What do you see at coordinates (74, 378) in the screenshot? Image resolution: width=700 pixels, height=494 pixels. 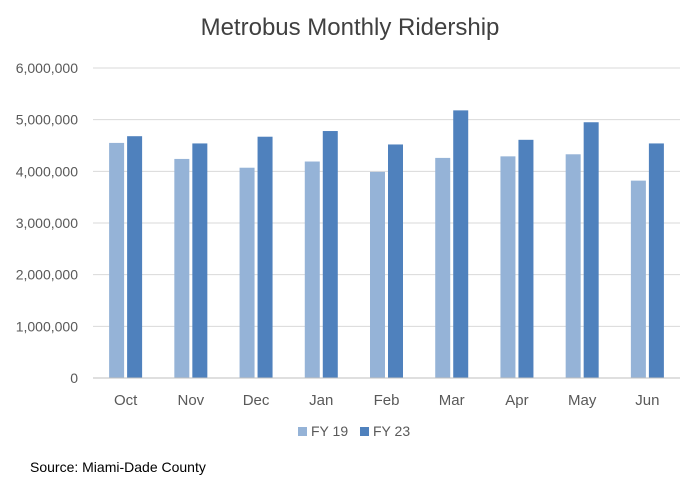 I see `y-tick-label: 0` at bounding box center [74, 378].